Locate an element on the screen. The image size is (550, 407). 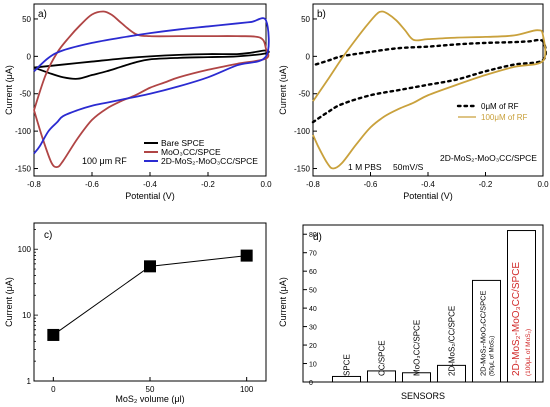
b-series-0-line is located at coordinates (429, 81).